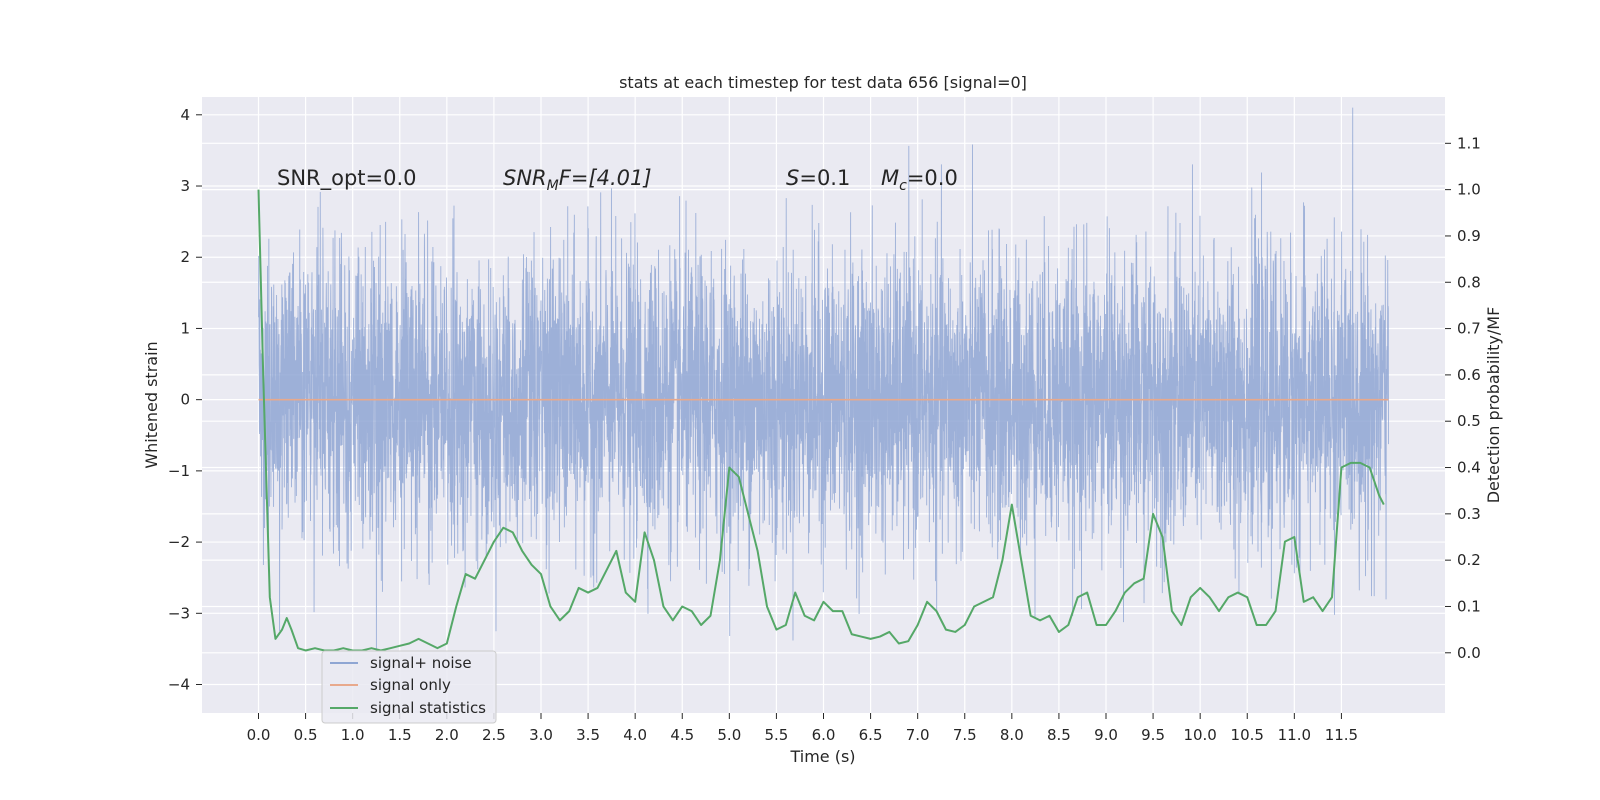 The image size is (1600, 800). What do you see at coordinates (179, 471) in the screenshot?
I see `y-tick-label: −1` at bounding box center [179, 471].